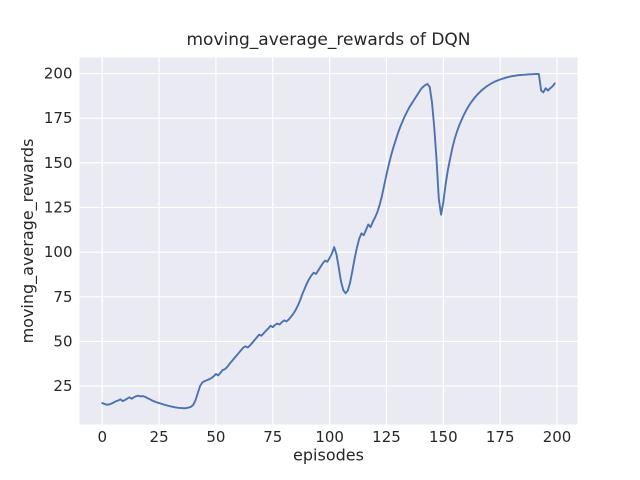 The width and height of the screenshot is (640, 480). I want to click on x-tick-label: 175, so click(500, 437).